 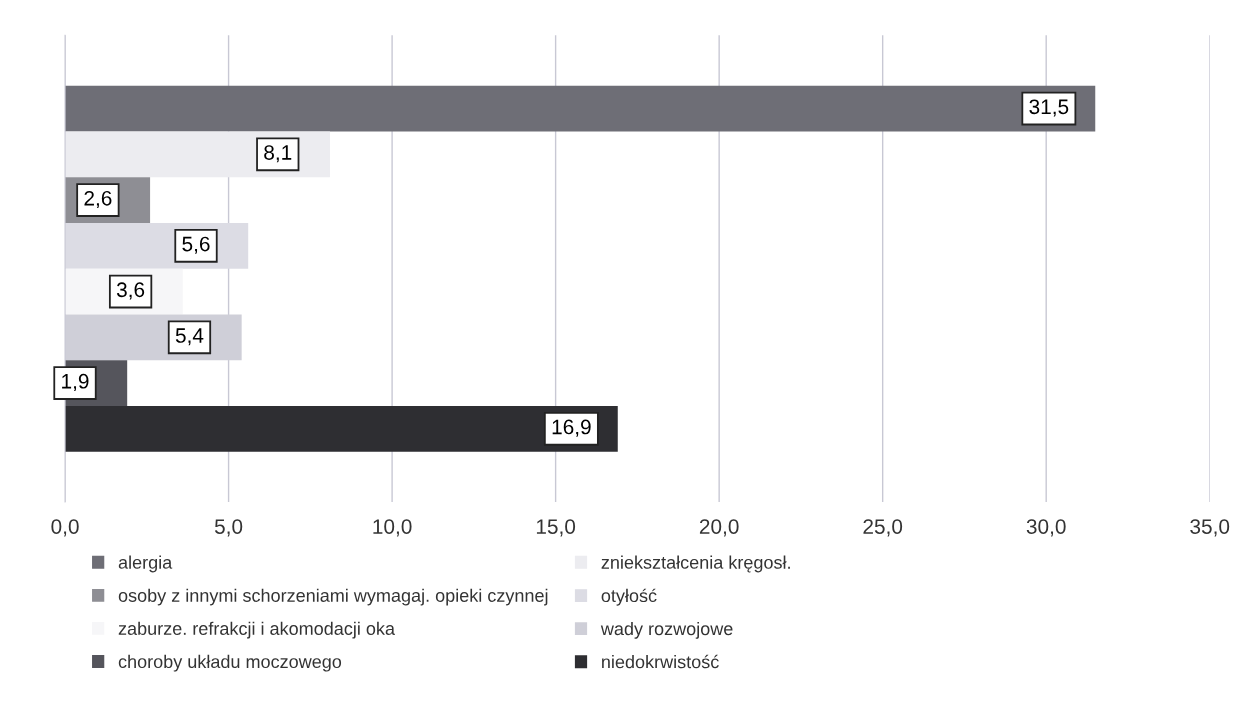 I want to click on x-tick-label: 0,0, so click(x=65, y=528).